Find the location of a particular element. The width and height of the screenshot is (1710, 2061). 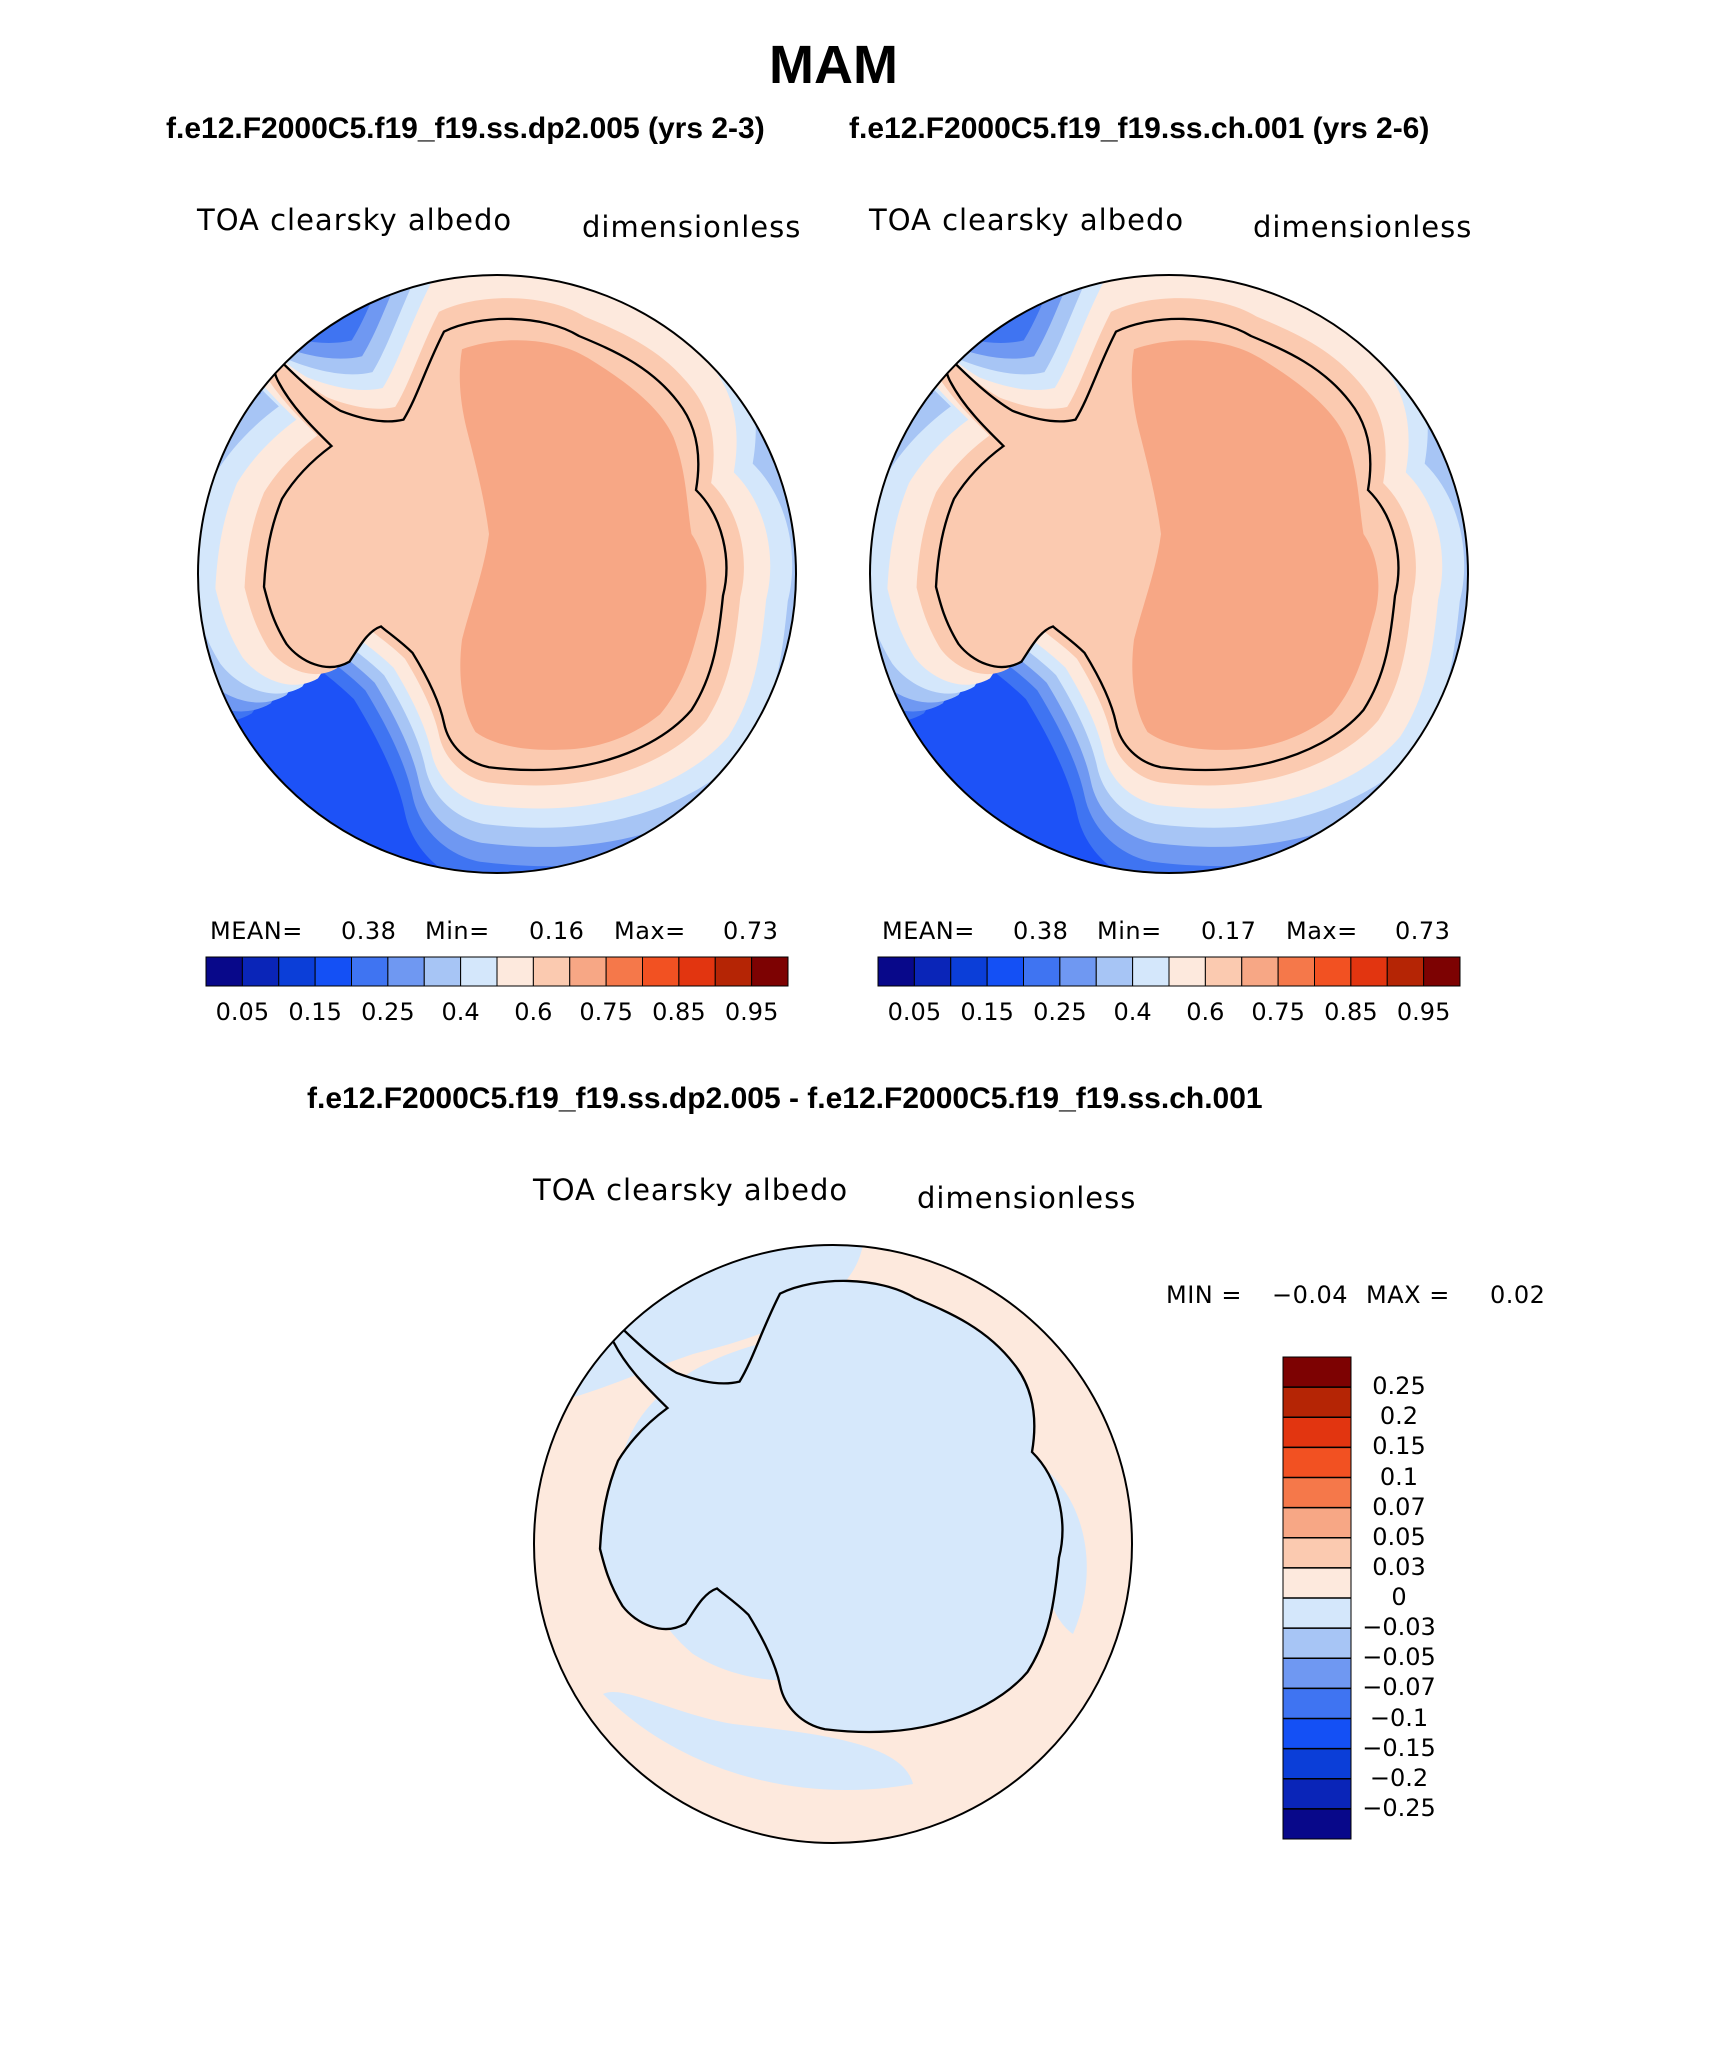

panel2-min-label: Min= is located at coordinates (1129, 931).